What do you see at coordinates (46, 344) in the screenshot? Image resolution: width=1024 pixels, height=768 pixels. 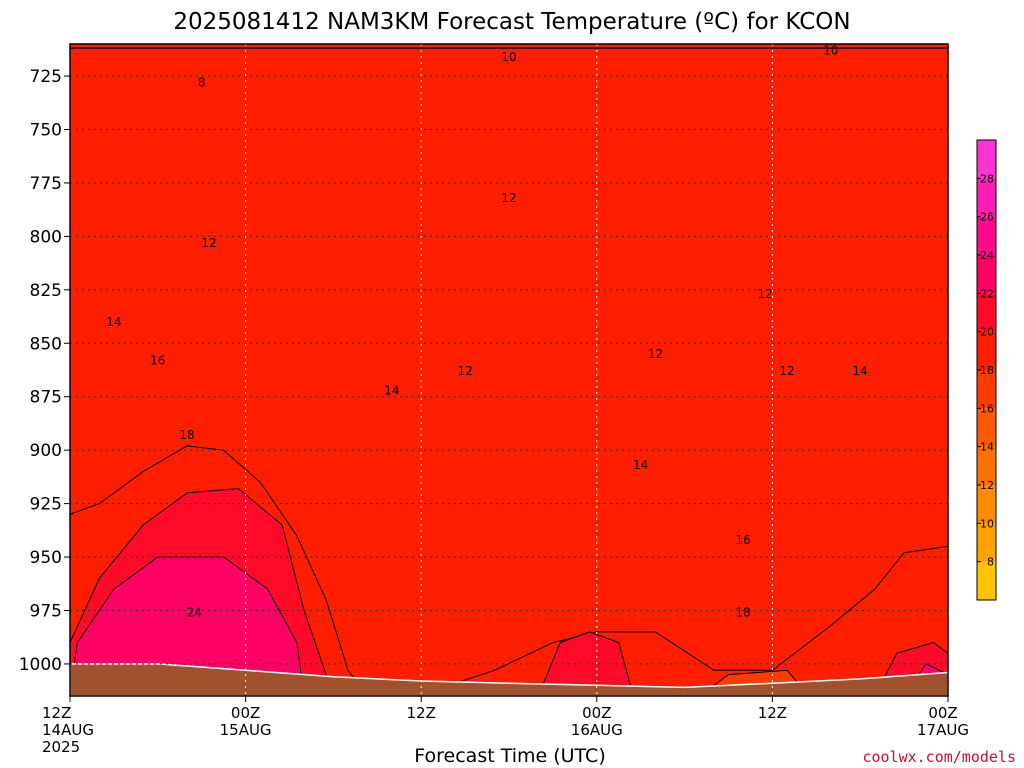 I see `y-tick-label: 850` at bounding box center [46, 344].